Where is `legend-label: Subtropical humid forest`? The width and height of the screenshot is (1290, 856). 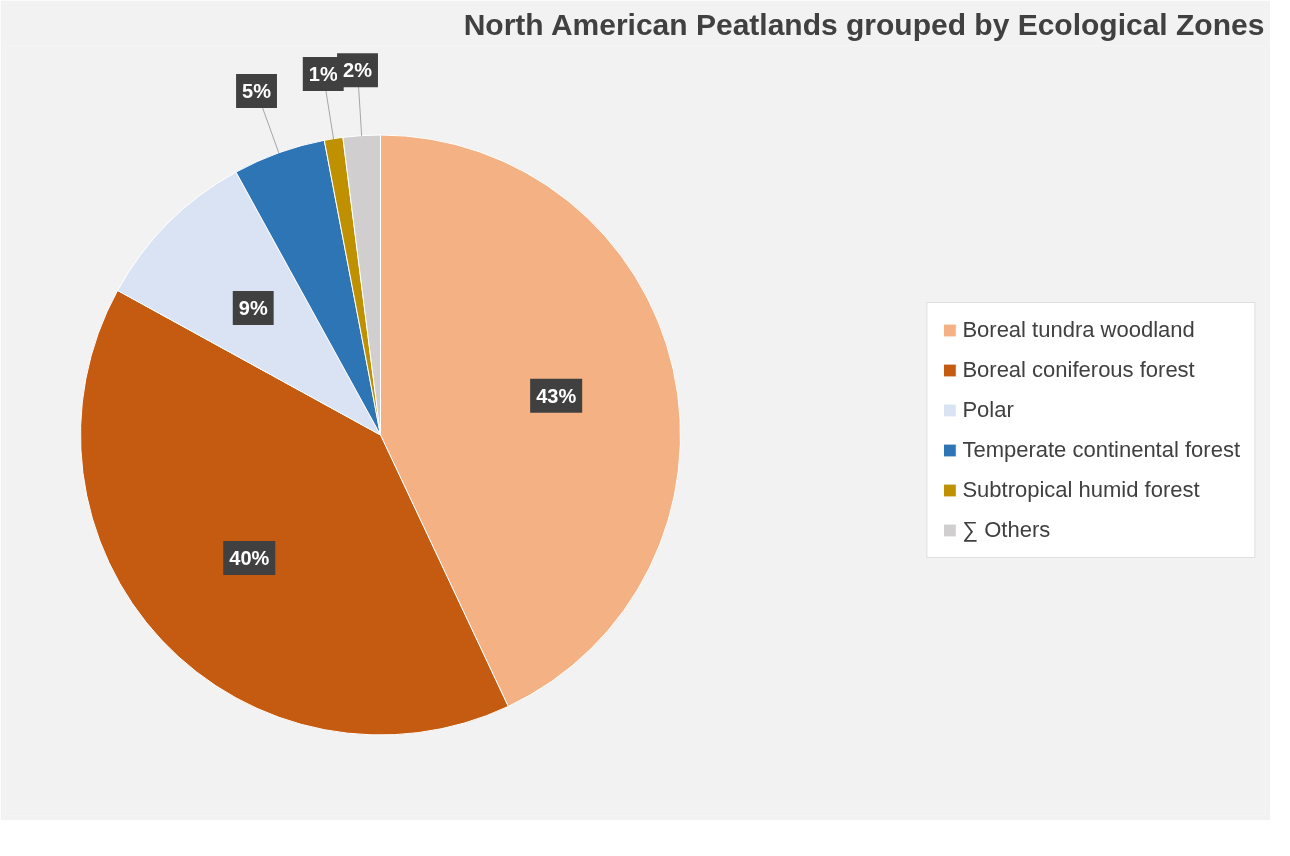
legend-label: Subtropical humid forest is located at coordinates (1081, 490).